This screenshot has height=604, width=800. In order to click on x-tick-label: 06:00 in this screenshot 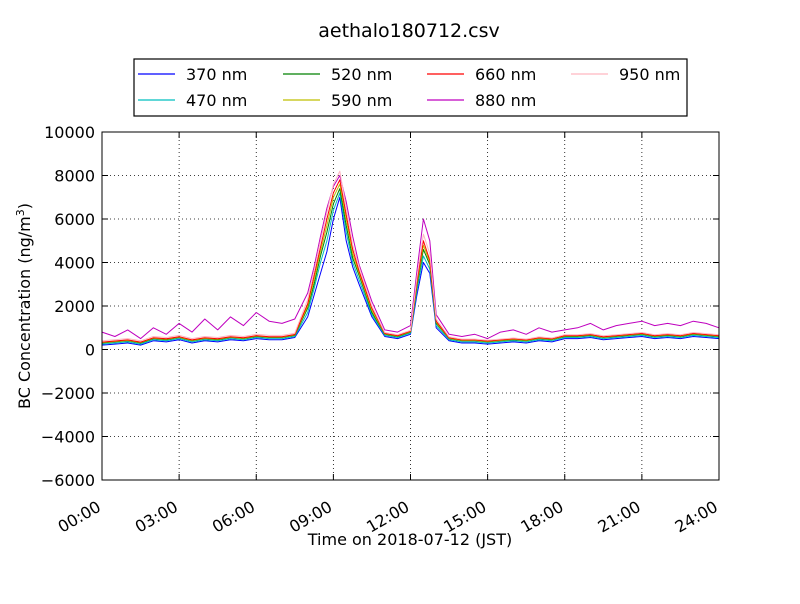, I will do `click(233, 517)`.